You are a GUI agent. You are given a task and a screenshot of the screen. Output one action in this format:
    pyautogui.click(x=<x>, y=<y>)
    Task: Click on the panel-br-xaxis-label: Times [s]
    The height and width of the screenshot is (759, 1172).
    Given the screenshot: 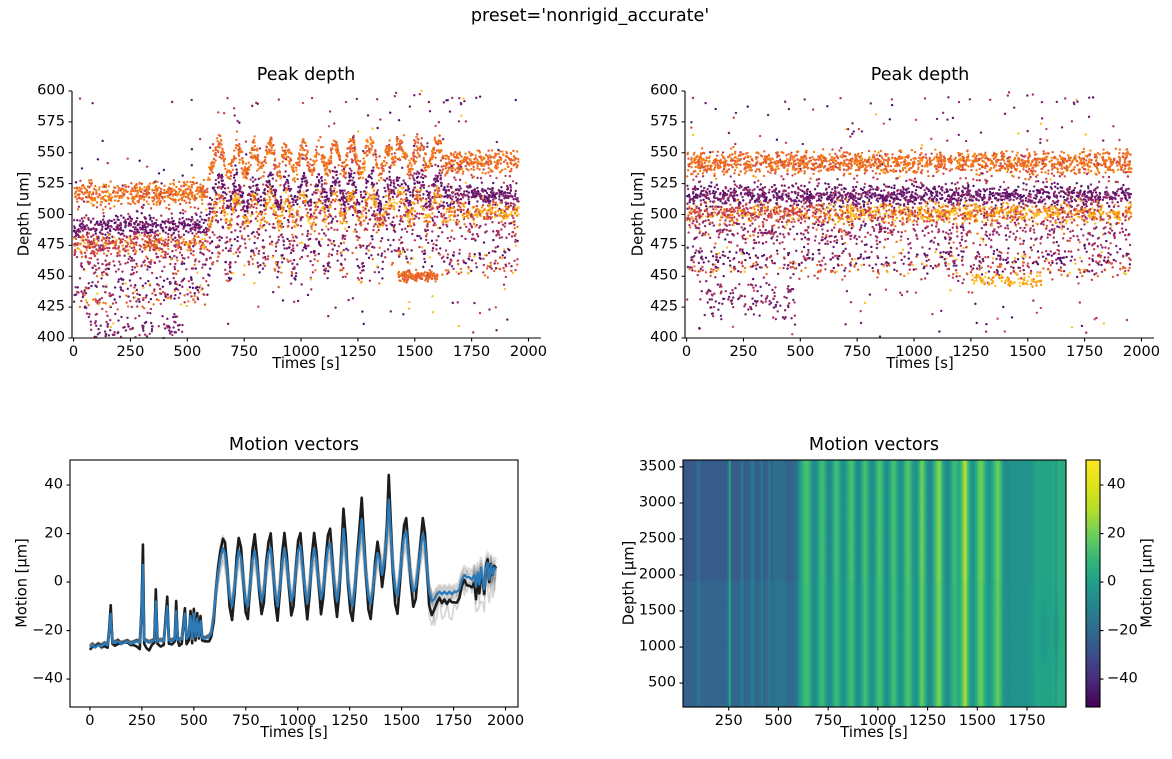 What is the action you would take?
    pyautogui.click(x=874, y=732)
    